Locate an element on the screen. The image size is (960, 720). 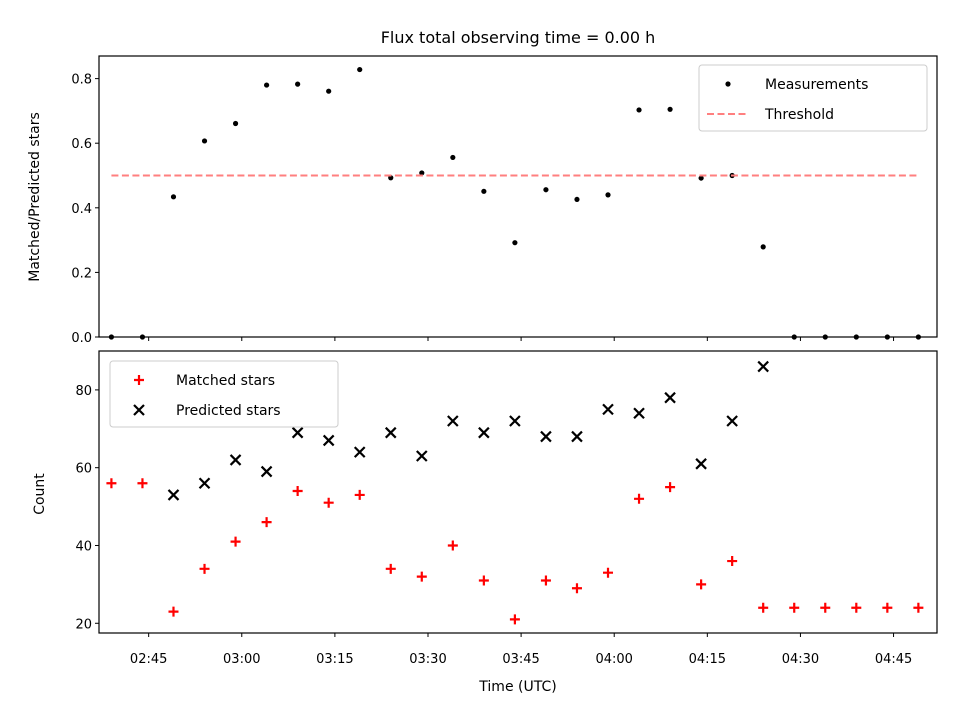
x-tick-label: 04:15 is located at coordinates (707, 659).